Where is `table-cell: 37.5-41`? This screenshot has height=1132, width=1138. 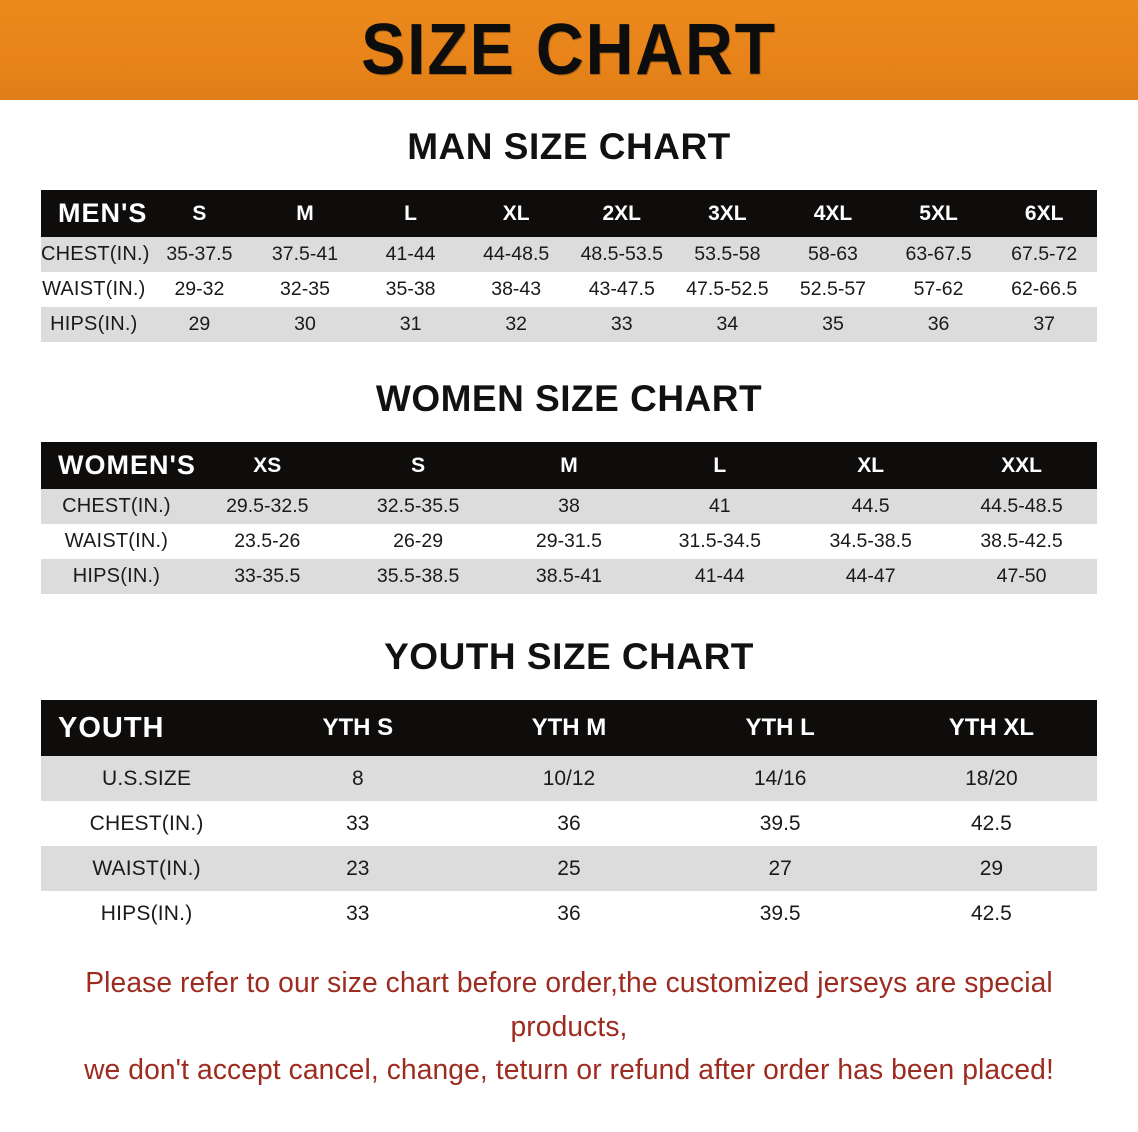
table-cell: 37.5-41 is located at coordinates (305, 254).